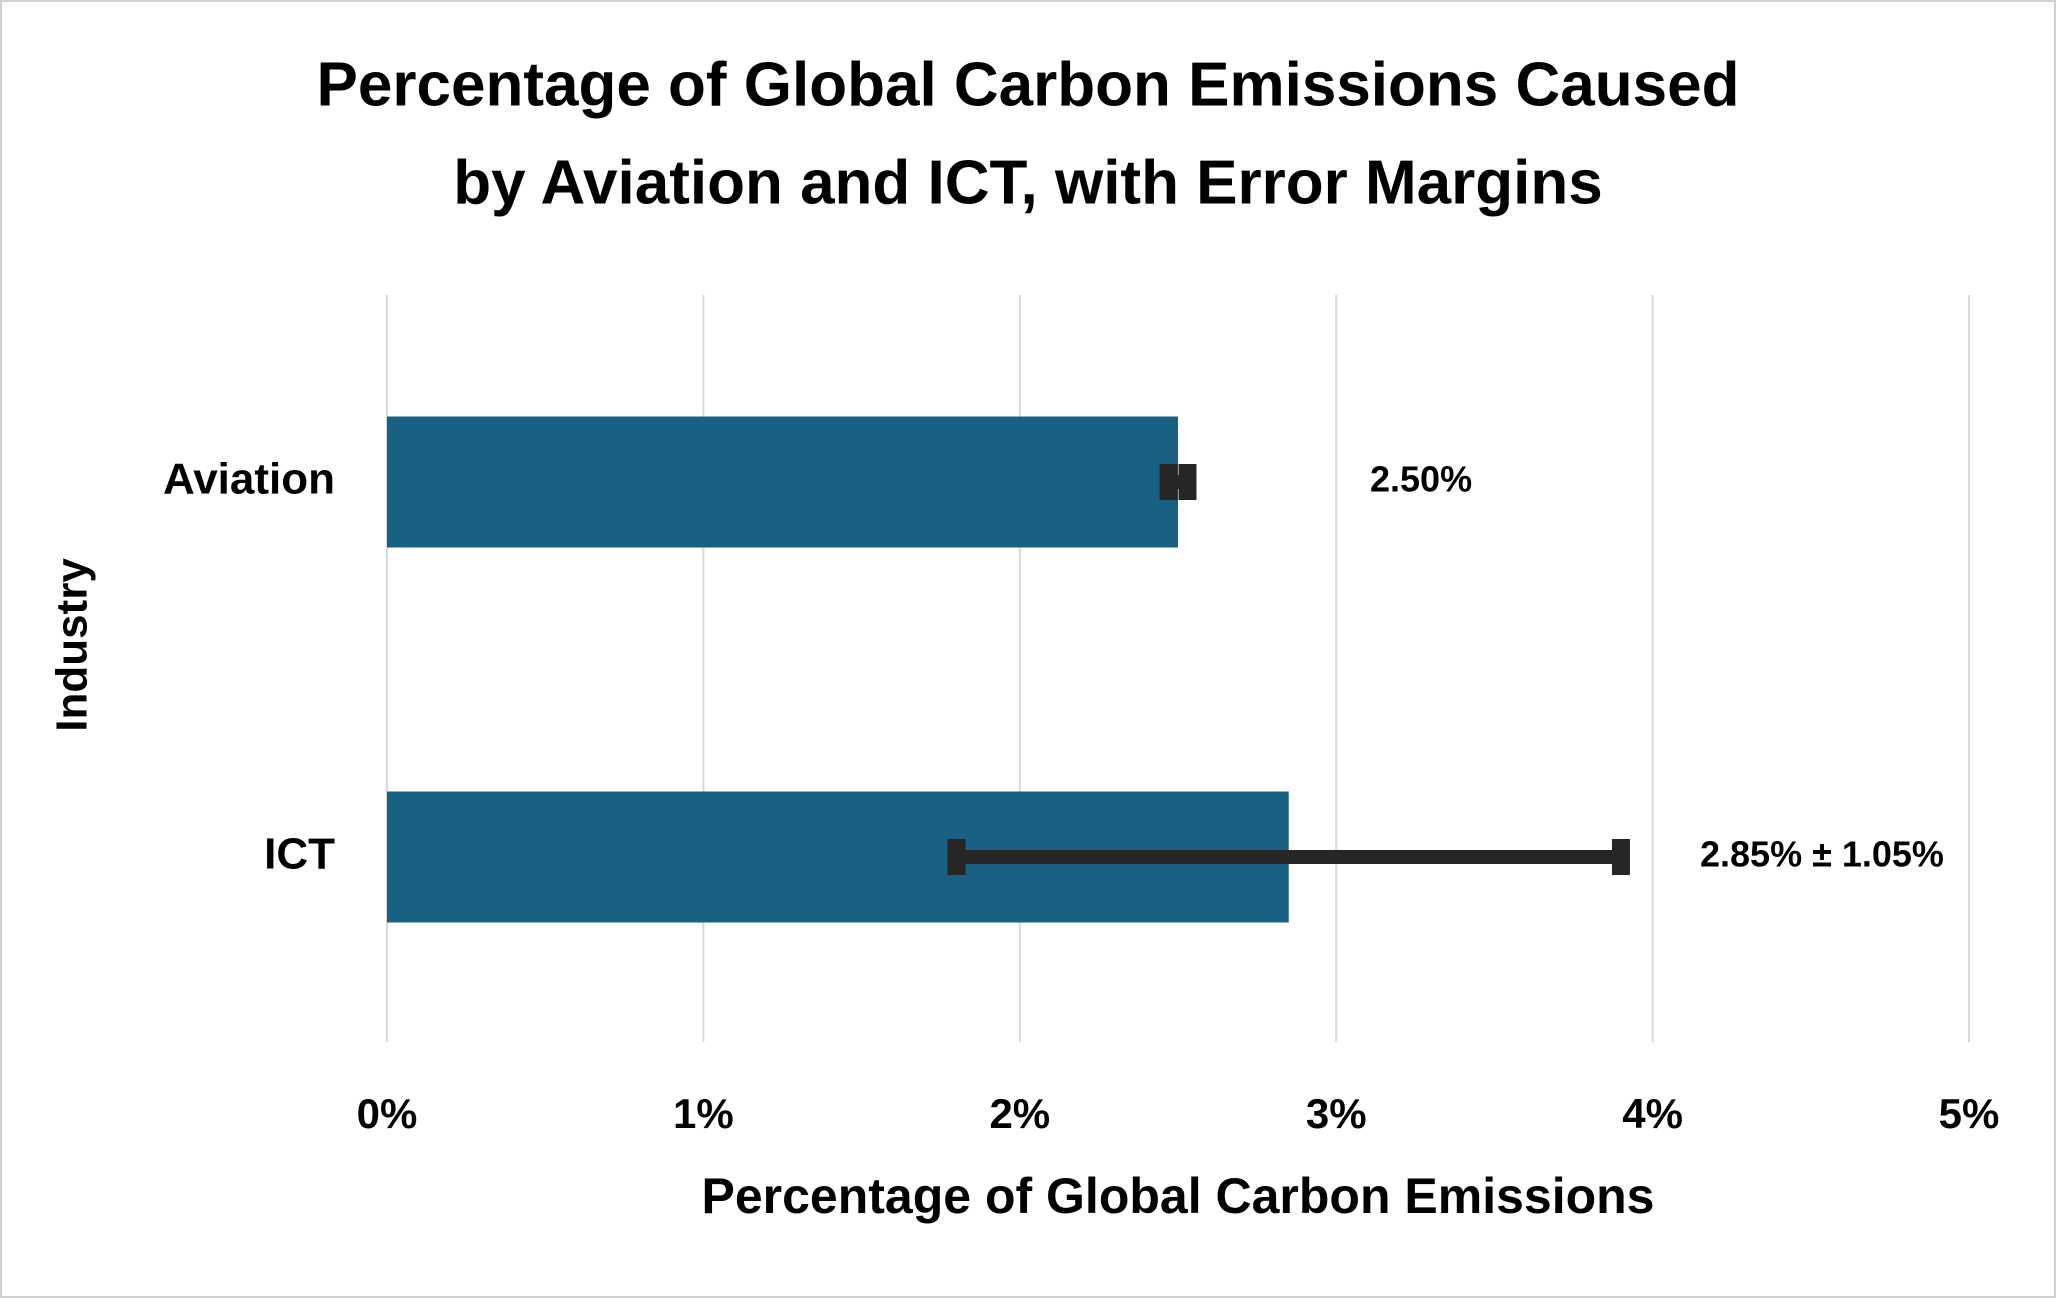  I want to click on y-axis-title: Industry, so click(72, 645).